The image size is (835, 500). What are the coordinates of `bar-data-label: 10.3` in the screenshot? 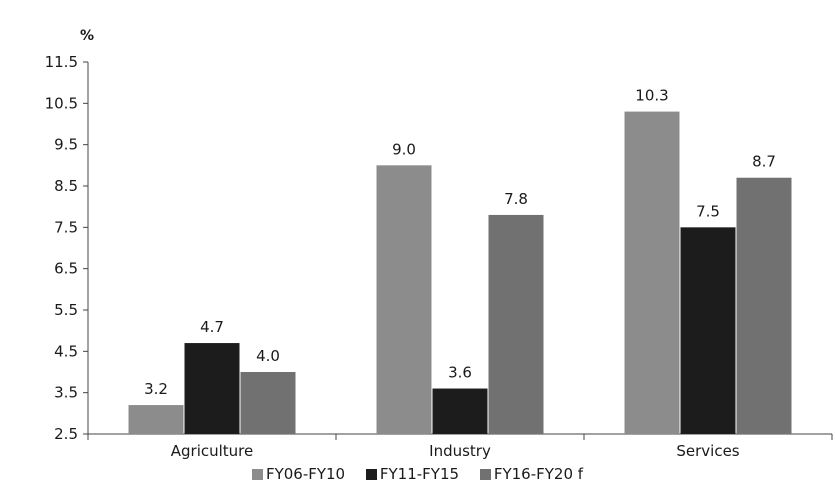 It's located at (651, 96).